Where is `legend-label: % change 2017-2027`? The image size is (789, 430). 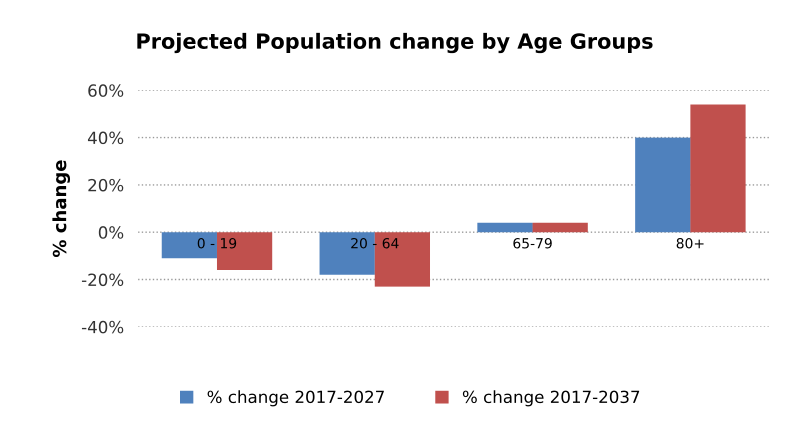
legend-label: % change 2017-2027 is located at coordinates (296, 398).